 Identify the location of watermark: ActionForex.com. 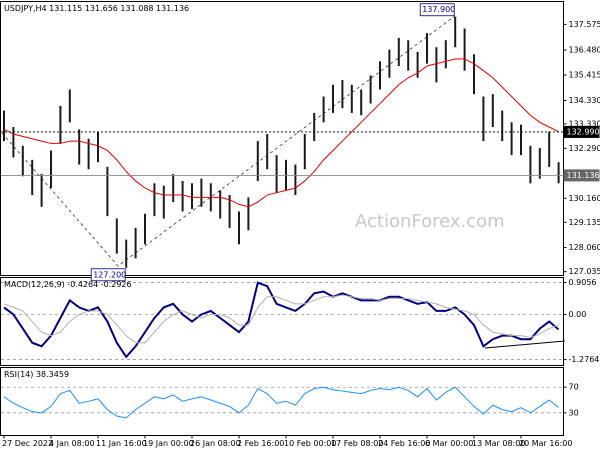
(430, 221).